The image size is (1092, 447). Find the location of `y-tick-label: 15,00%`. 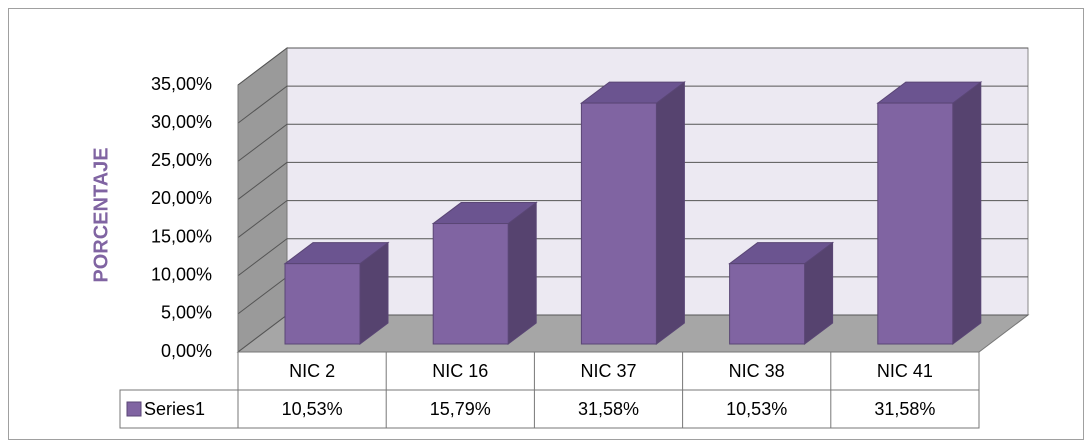

y-tick-label: 15,00% is located at coordinates (181, 236).